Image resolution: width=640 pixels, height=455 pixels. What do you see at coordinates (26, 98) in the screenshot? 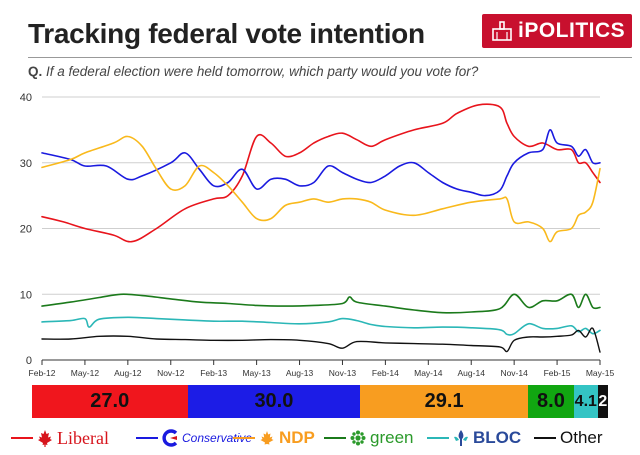
I see `y-tick-label: 40` at bounding box center [26, 98].